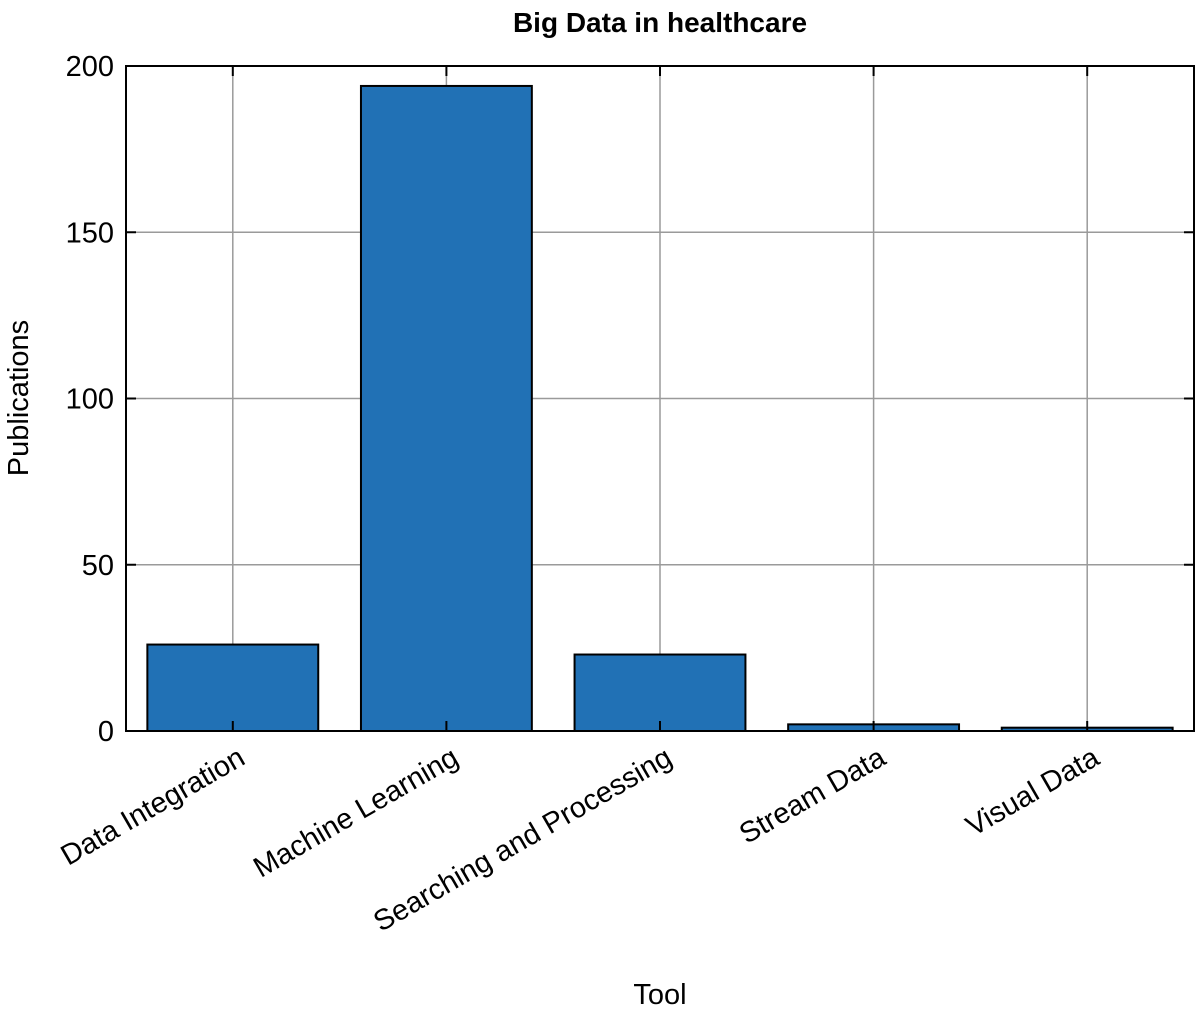 This screenshot has width=1196, height=1013. Describe the element at coordinates (90, 233) in the screenshot. I see `y-tick-label: 150` at that location.